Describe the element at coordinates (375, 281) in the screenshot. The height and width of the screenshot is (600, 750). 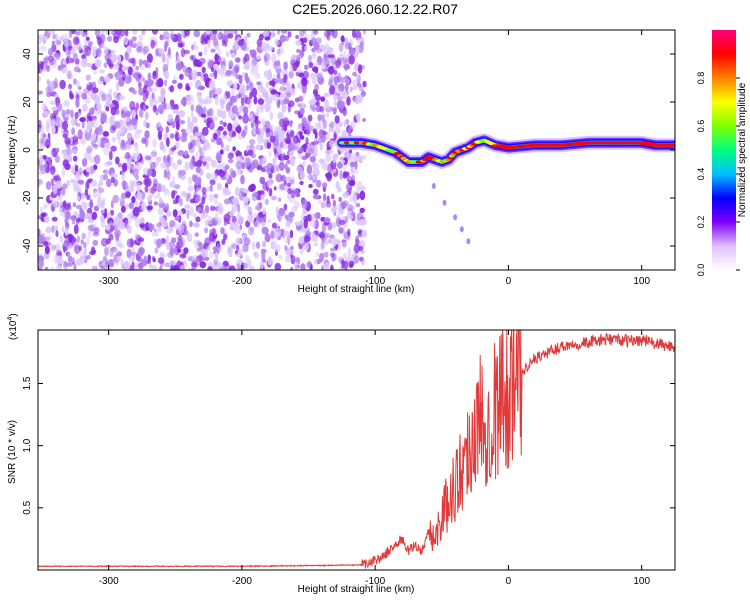
I see `x-tick-label: -100` at that location.